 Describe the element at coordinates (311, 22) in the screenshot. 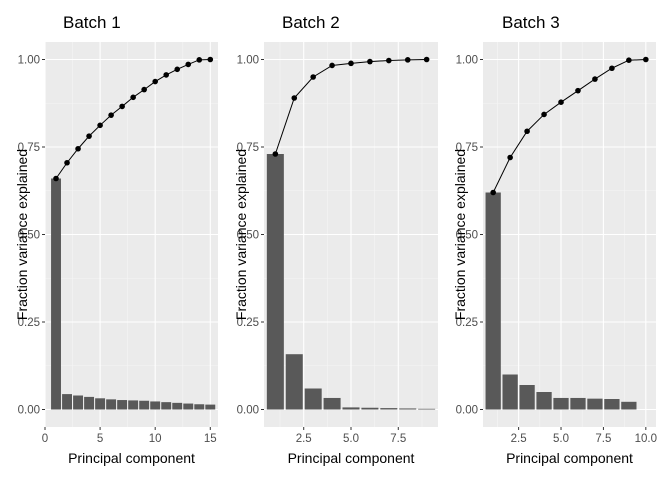

I see `chart-title: Batch 2` at that location.